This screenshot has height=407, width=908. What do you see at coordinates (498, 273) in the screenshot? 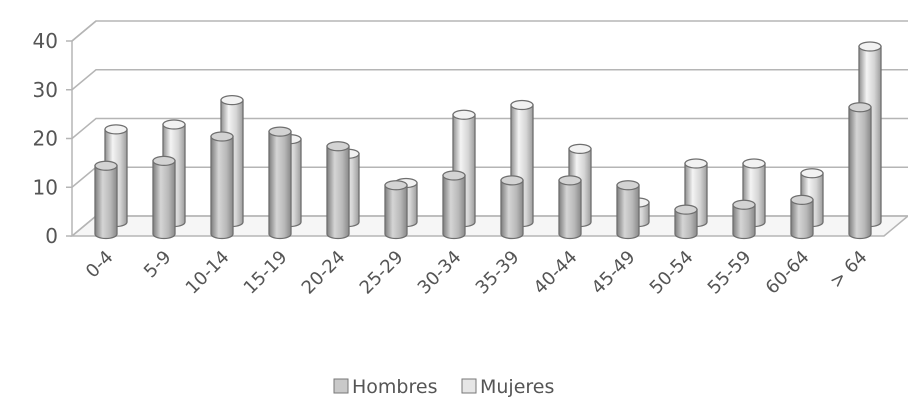
I see `x-tick-label: 35-39` at bounding box center [498, 273].